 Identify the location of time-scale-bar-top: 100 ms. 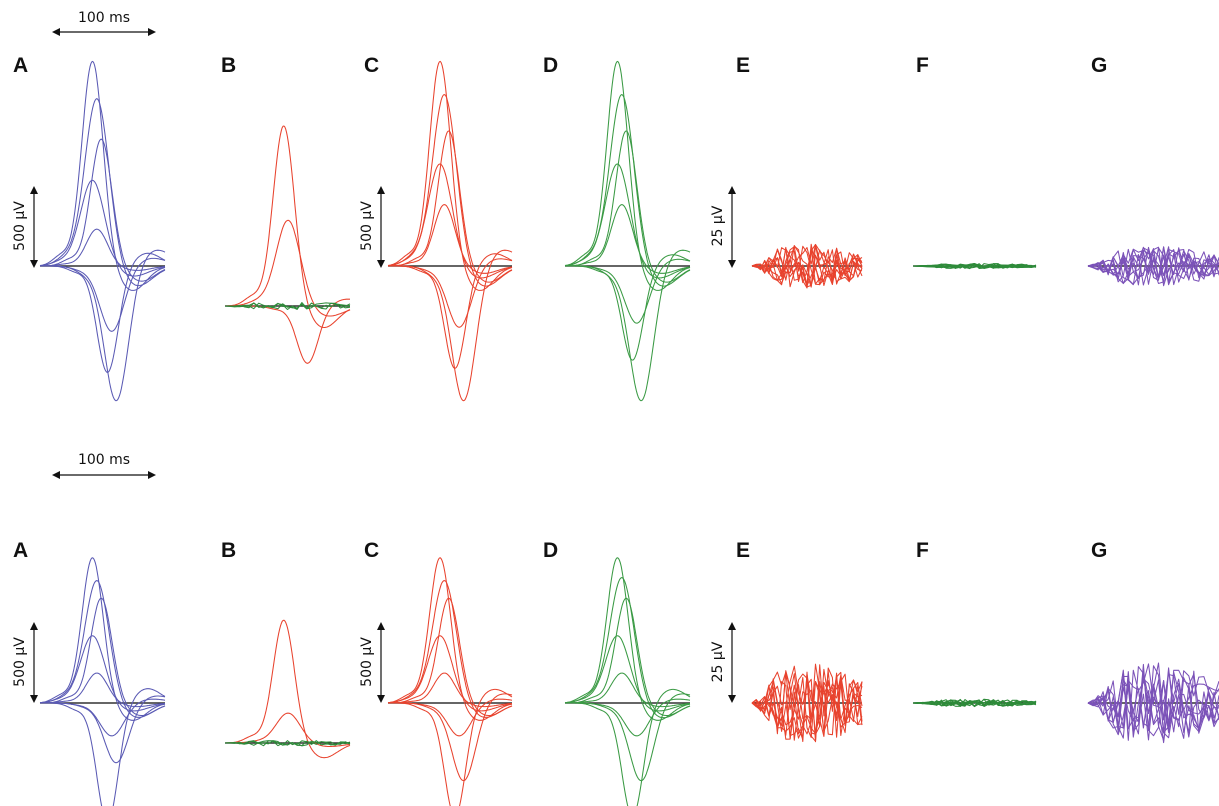
(104, 23).